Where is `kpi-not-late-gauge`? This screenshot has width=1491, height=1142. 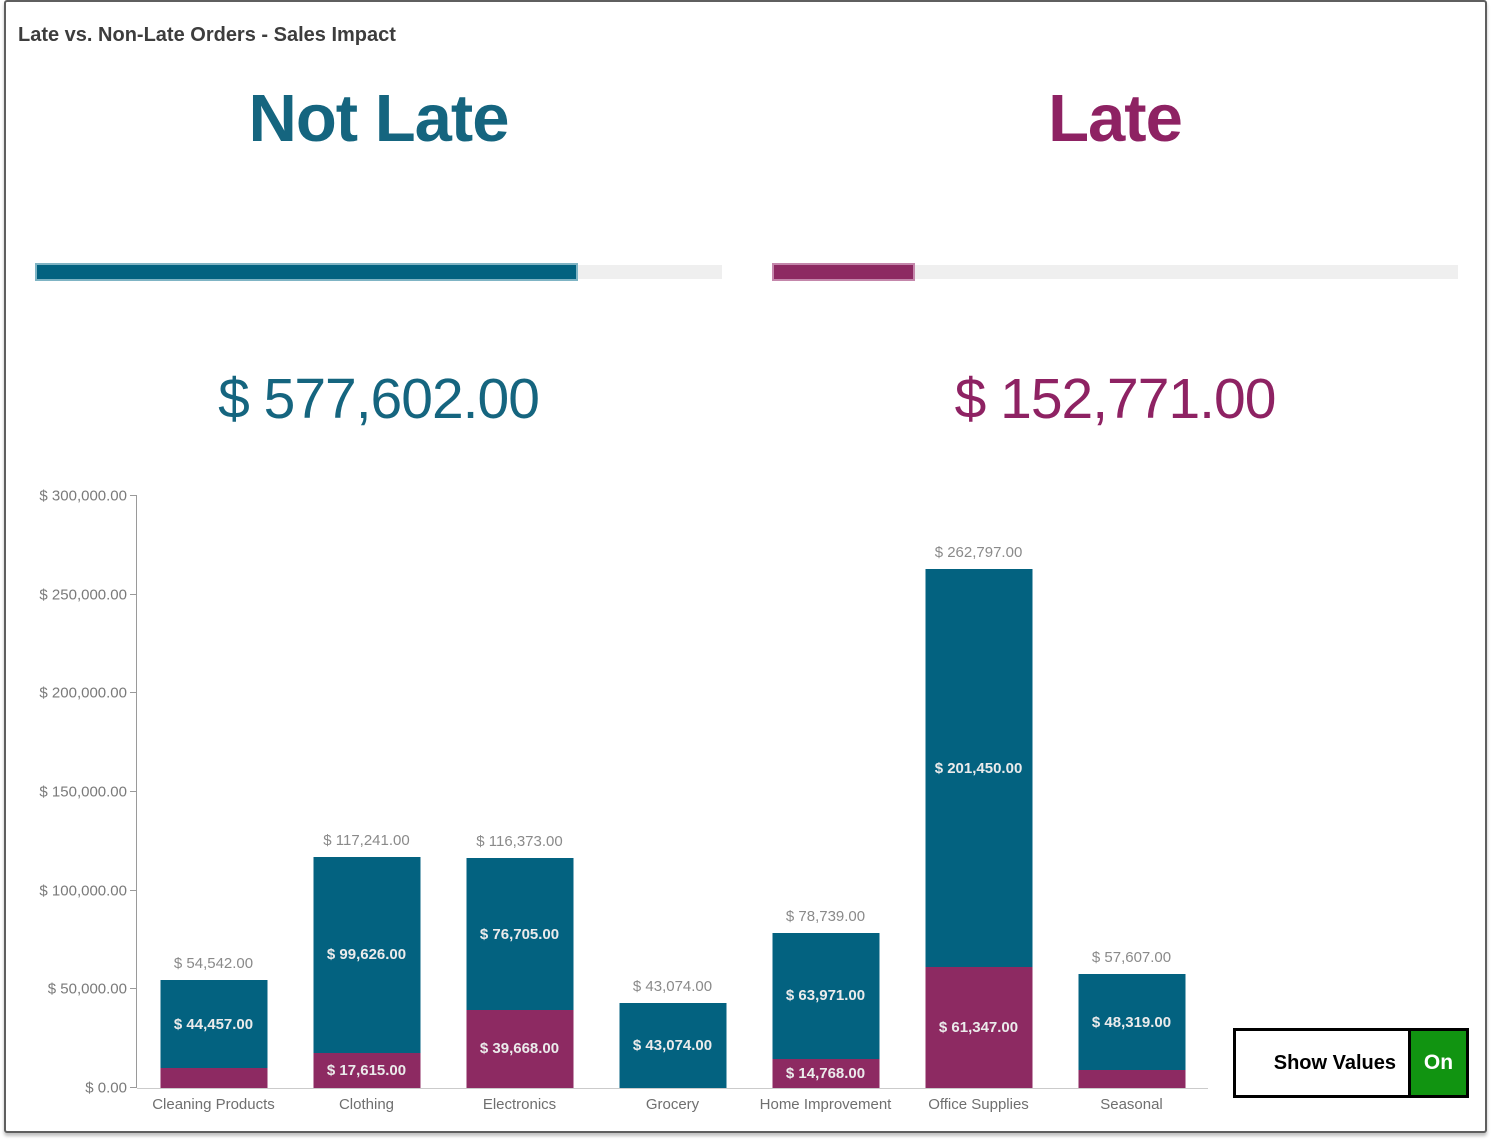
kpi-not-late-gauge is located at coordinates (378, 272).